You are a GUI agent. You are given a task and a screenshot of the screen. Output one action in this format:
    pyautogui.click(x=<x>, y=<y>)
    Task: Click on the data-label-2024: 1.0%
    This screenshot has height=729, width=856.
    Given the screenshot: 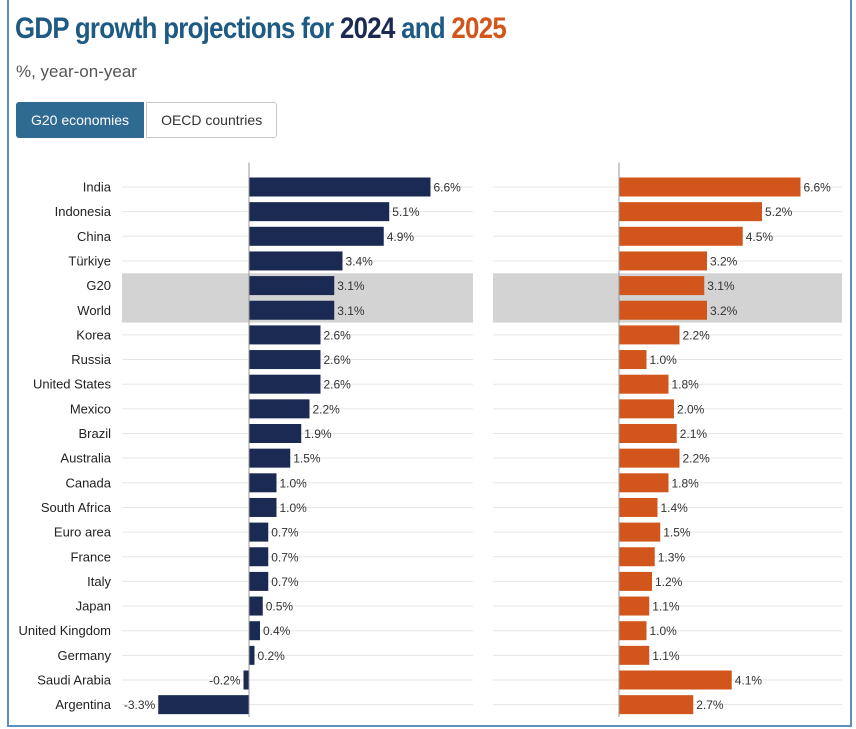 What is the action you would take?
    pyautogui.click(x=294, y=483)
    